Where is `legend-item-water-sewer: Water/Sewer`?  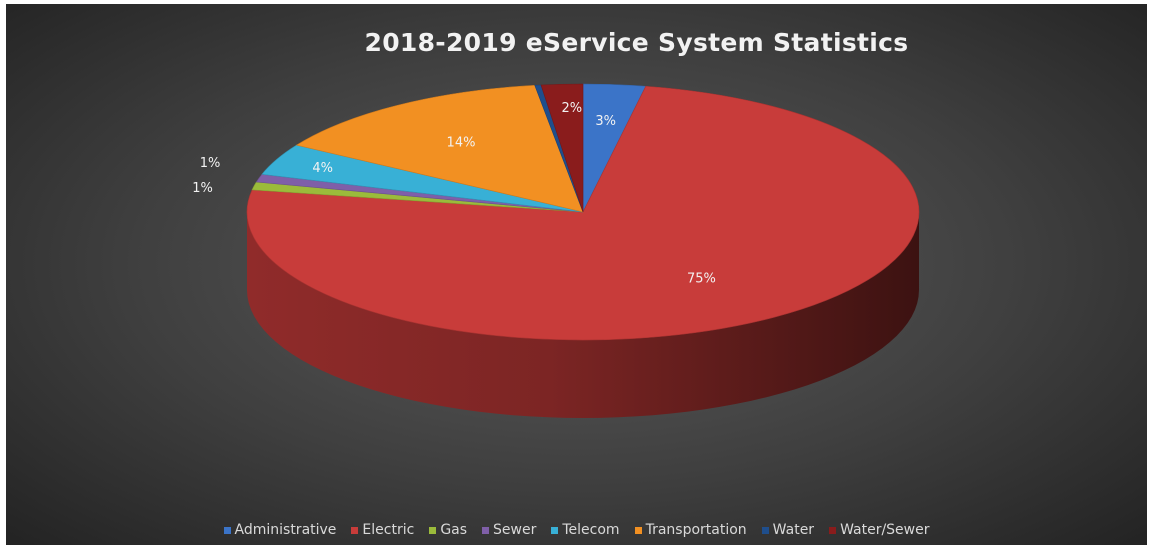
legend-item-water-sewer: Water/Sewer is located at coordinates (879, 530).